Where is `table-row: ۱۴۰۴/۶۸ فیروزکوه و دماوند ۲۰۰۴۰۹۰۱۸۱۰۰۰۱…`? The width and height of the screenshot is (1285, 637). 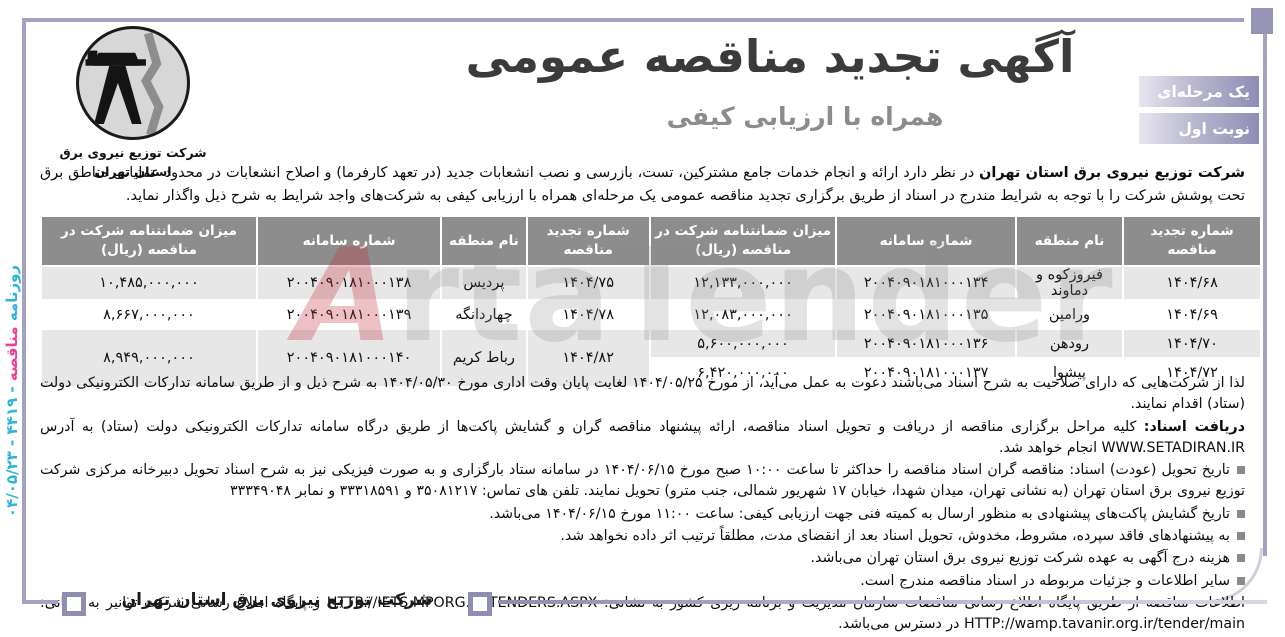
table-row: ۱۴۰۴/۶۸ فیروزکوه و دماوند ۲۰۰۴۰۹۰۱۸۱۰۰۰۱… is located at coordinates (651, 283).